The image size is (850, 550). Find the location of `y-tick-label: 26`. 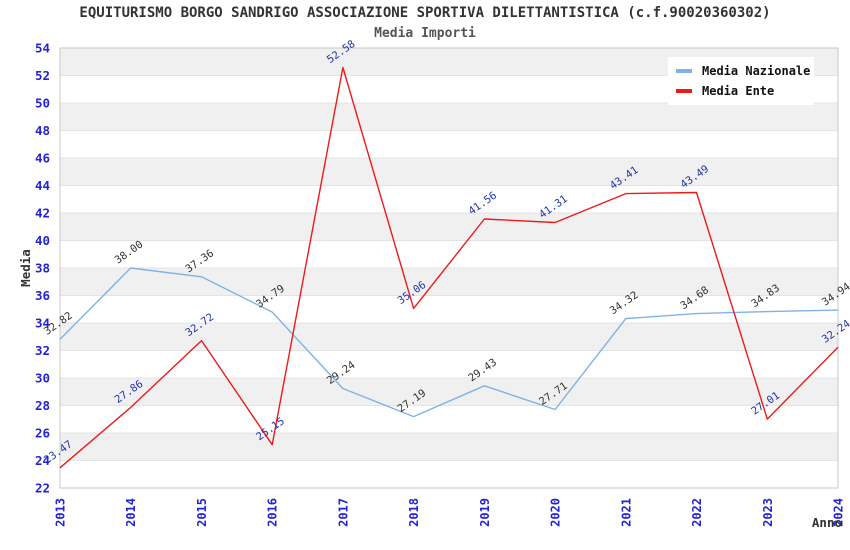

y-tick-label: 26 is located at coordinates (42, 433).